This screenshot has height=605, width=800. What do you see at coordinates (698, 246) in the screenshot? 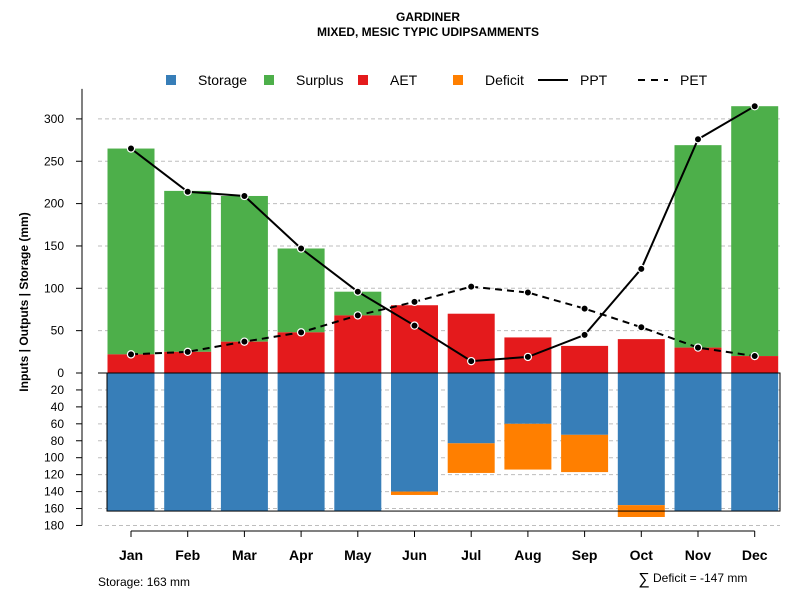
I see `bar-surplus-nov` at bounding box center [698, 246].